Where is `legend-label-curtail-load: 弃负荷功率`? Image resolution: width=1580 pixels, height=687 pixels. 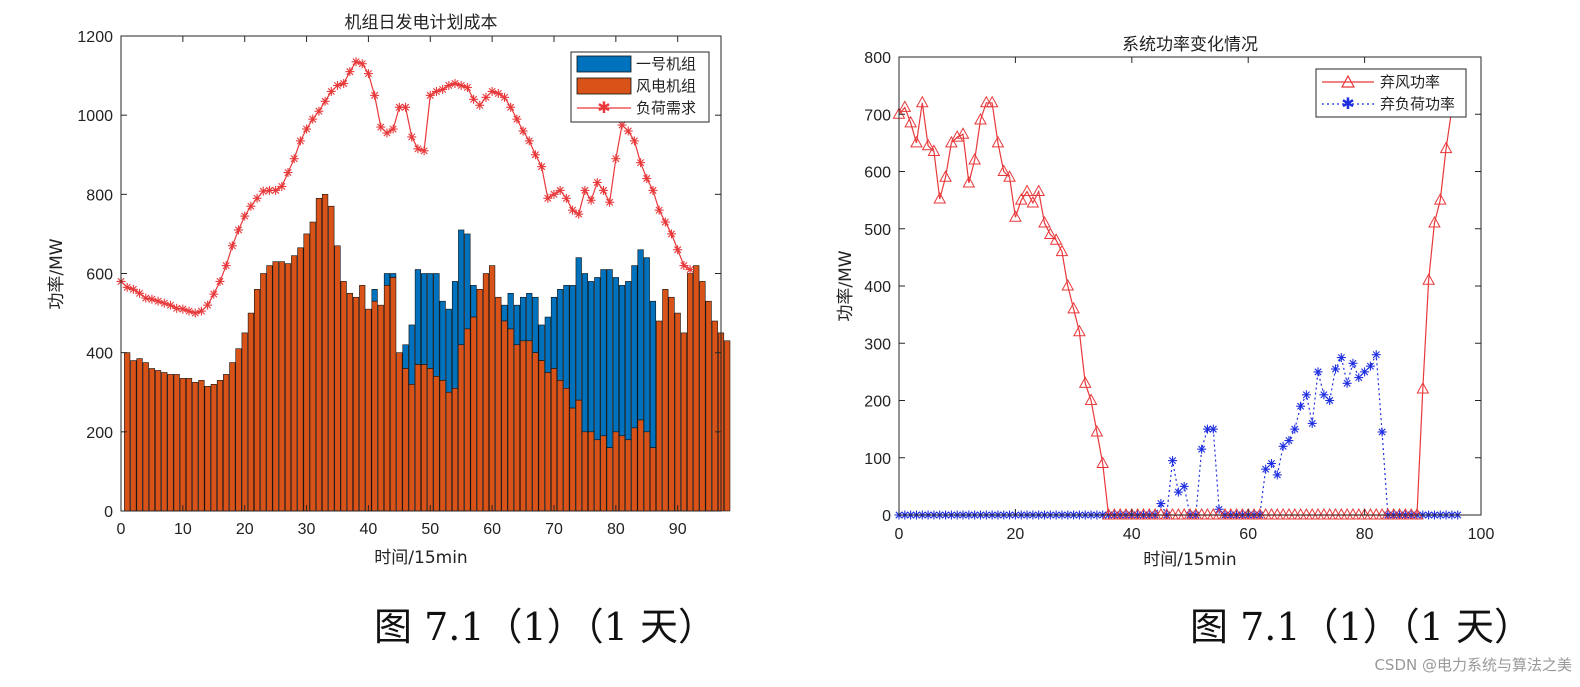
legend-label-curtail-load: 弃负荷功率 is located at coordinates (1417, 104).